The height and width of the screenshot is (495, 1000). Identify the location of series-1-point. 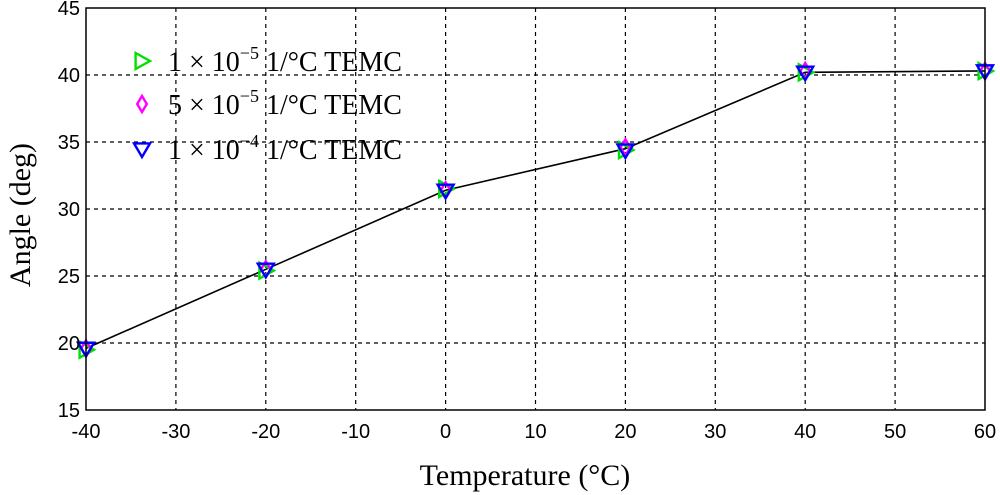
(986, 71).